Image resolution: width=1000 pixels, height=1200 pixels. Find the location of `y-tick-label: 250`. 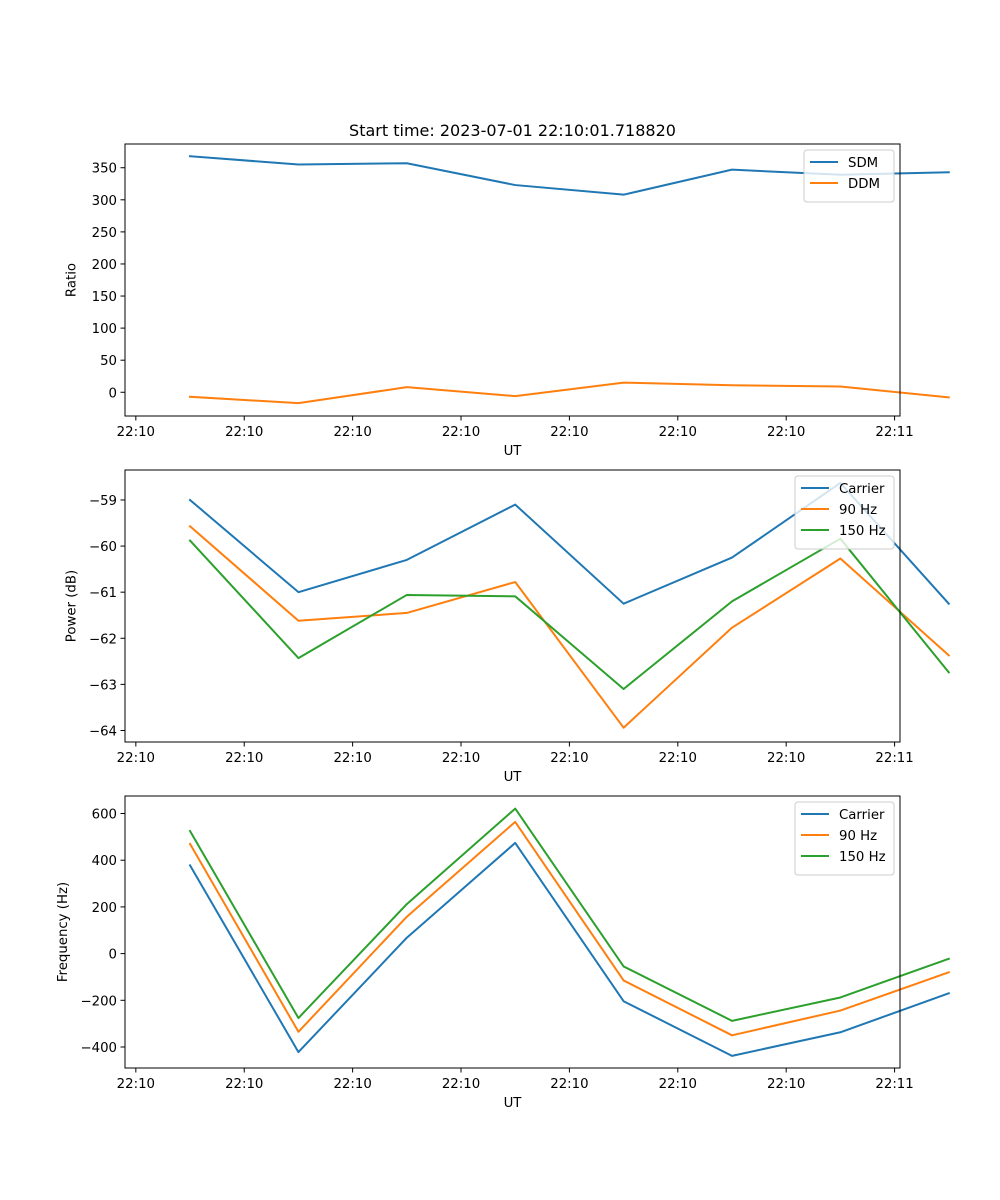

y-tick-label: 250 is located at coordinates (104, 233).